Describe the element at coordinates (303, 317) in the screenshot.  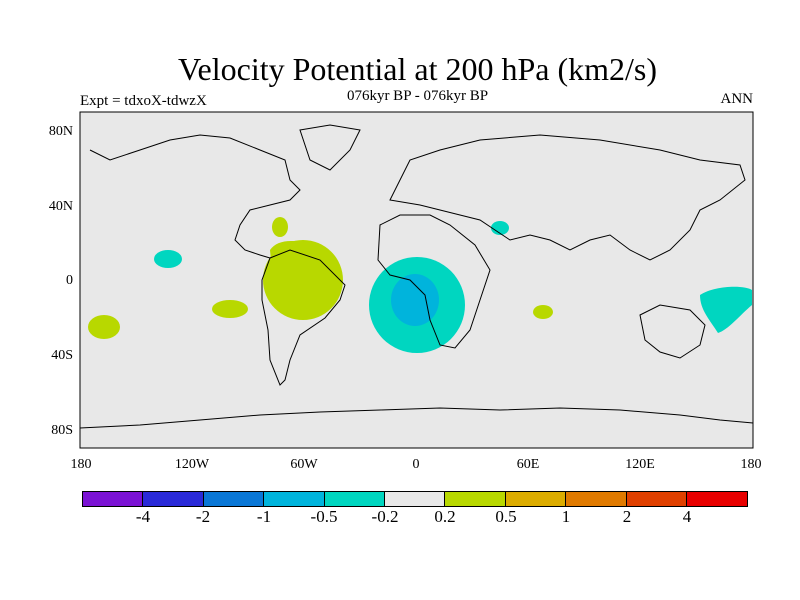
I see `south-america-coastline` at that location.